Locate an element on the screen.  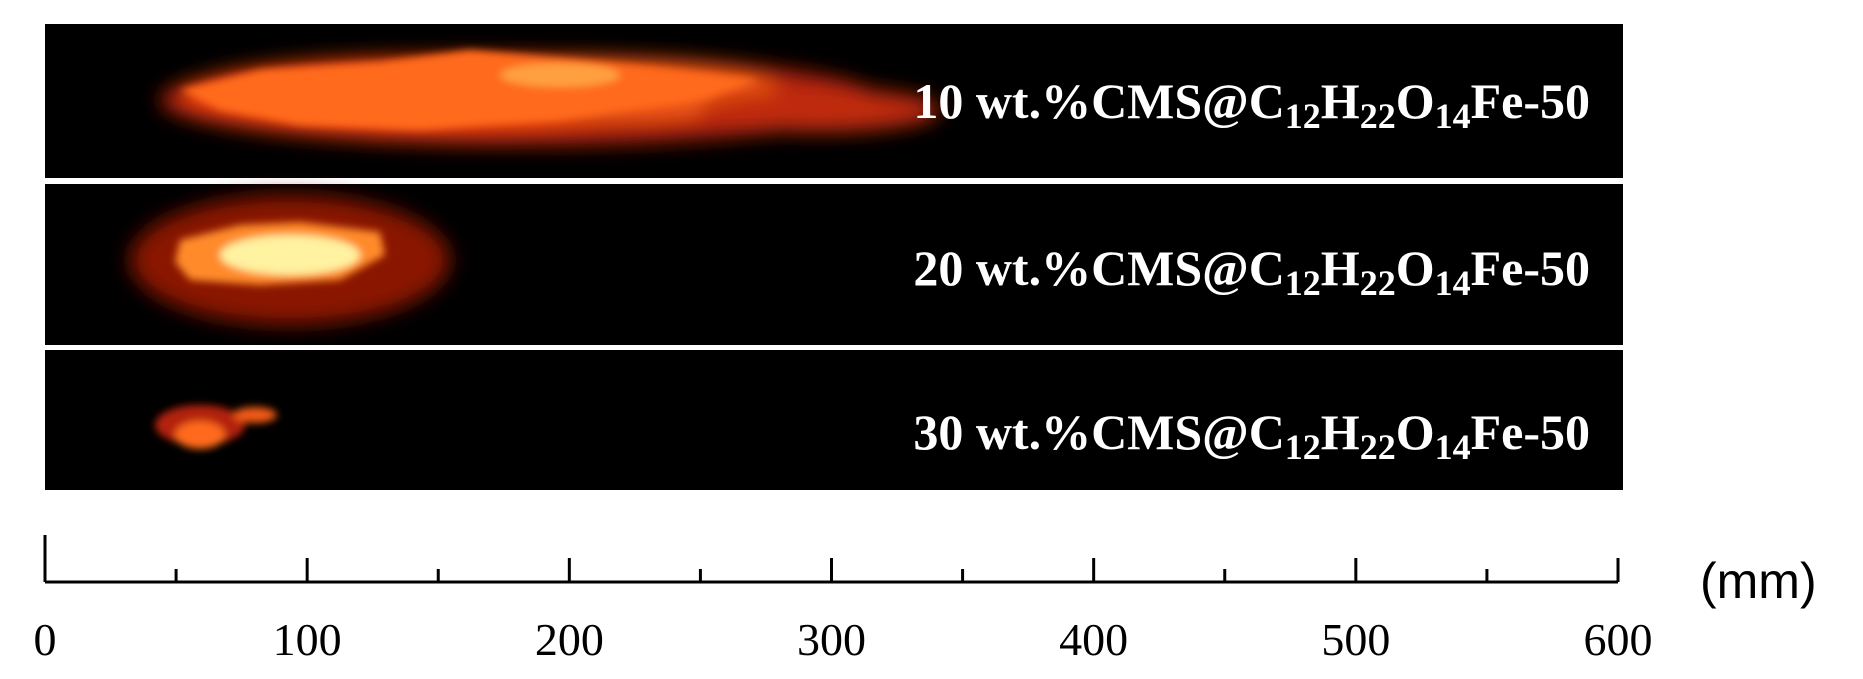
tick-label: 100 is located at coordinates (307, 639).